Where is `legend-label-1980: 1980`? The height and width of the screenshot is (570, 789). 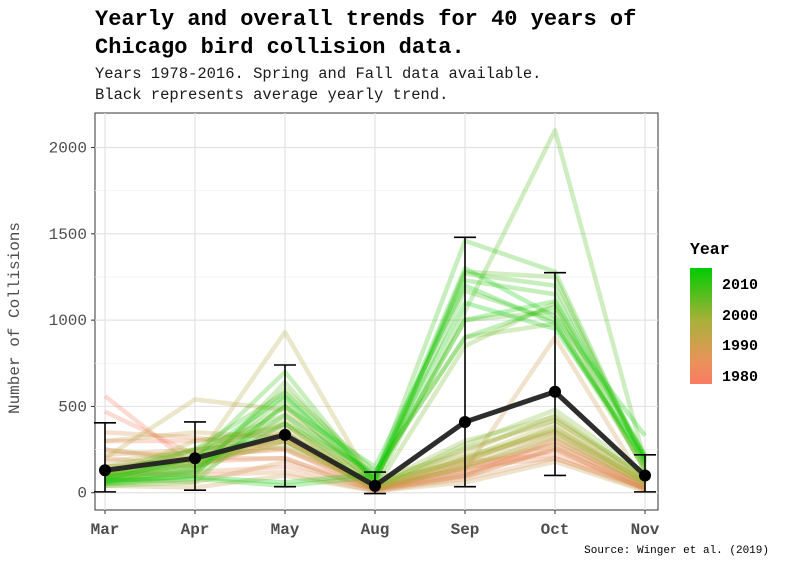 legend-label-1980: 1980 is located at coordinates (740, 377).